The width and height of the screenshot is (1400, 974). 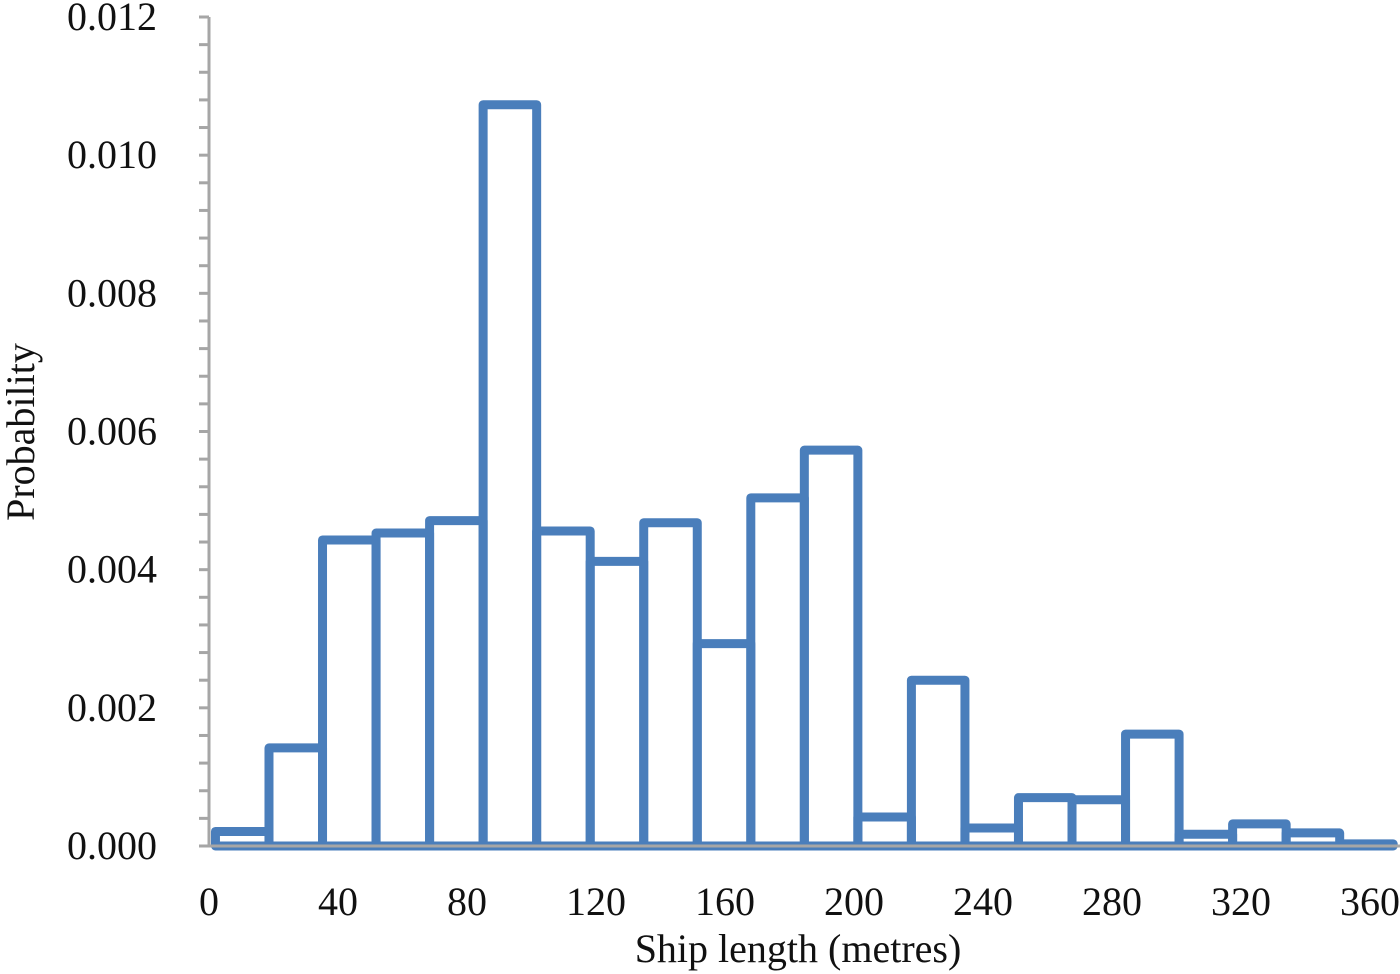 What do you see at coordinates (854, 901) in the screenshot?
I see `x-tick-label: 200` at bounding box center [854, 901].